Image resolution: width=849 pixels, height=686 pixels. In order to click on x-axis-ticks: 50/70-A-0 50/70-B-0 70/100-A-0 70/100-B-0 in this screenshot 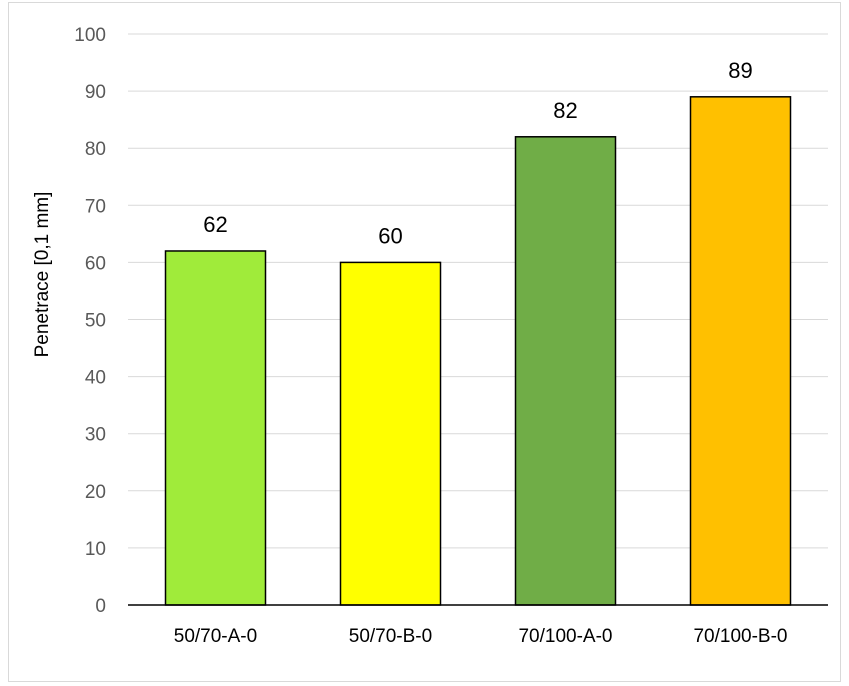, I will do `click(481, 636)`.